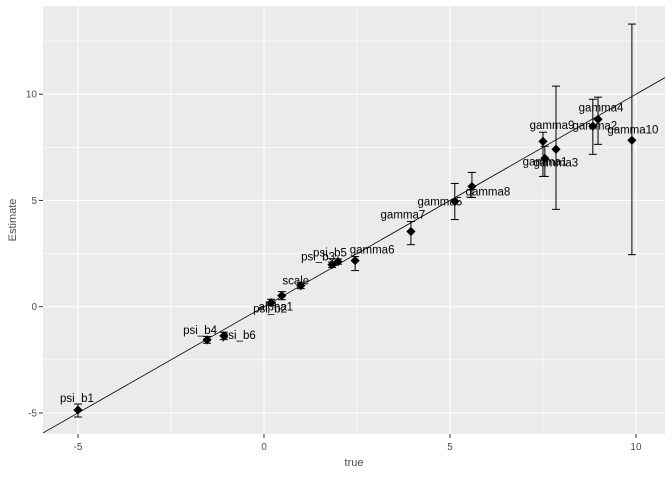 The height and width of the screenshot is (480, 672). Describe the element at coordinates (455, 201) in the screenshot. I see `point-gamma5` at that location.